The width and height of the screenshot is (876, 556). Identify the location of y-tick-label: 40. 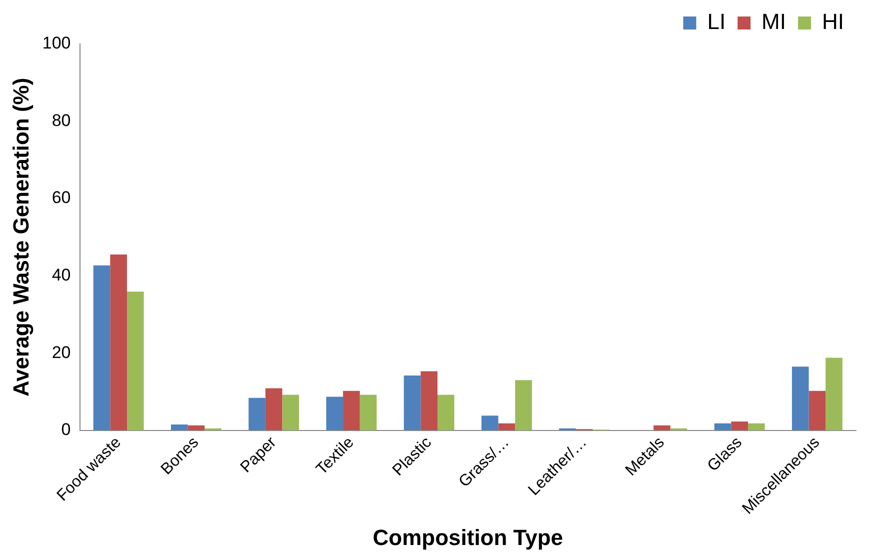
(61, 274).